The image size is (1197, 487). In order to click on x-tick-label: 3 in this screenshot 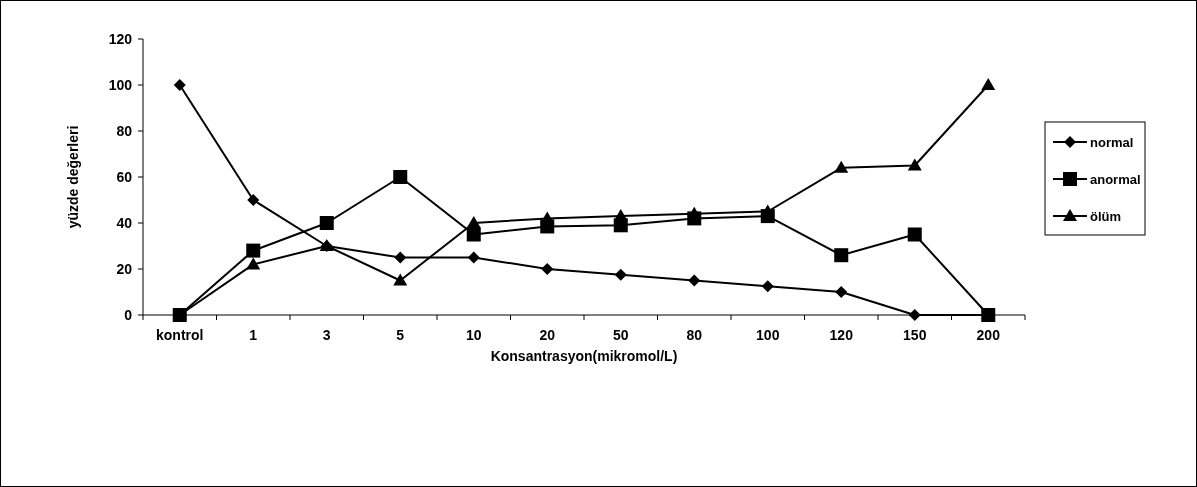, I will do `click(326, 335)`.